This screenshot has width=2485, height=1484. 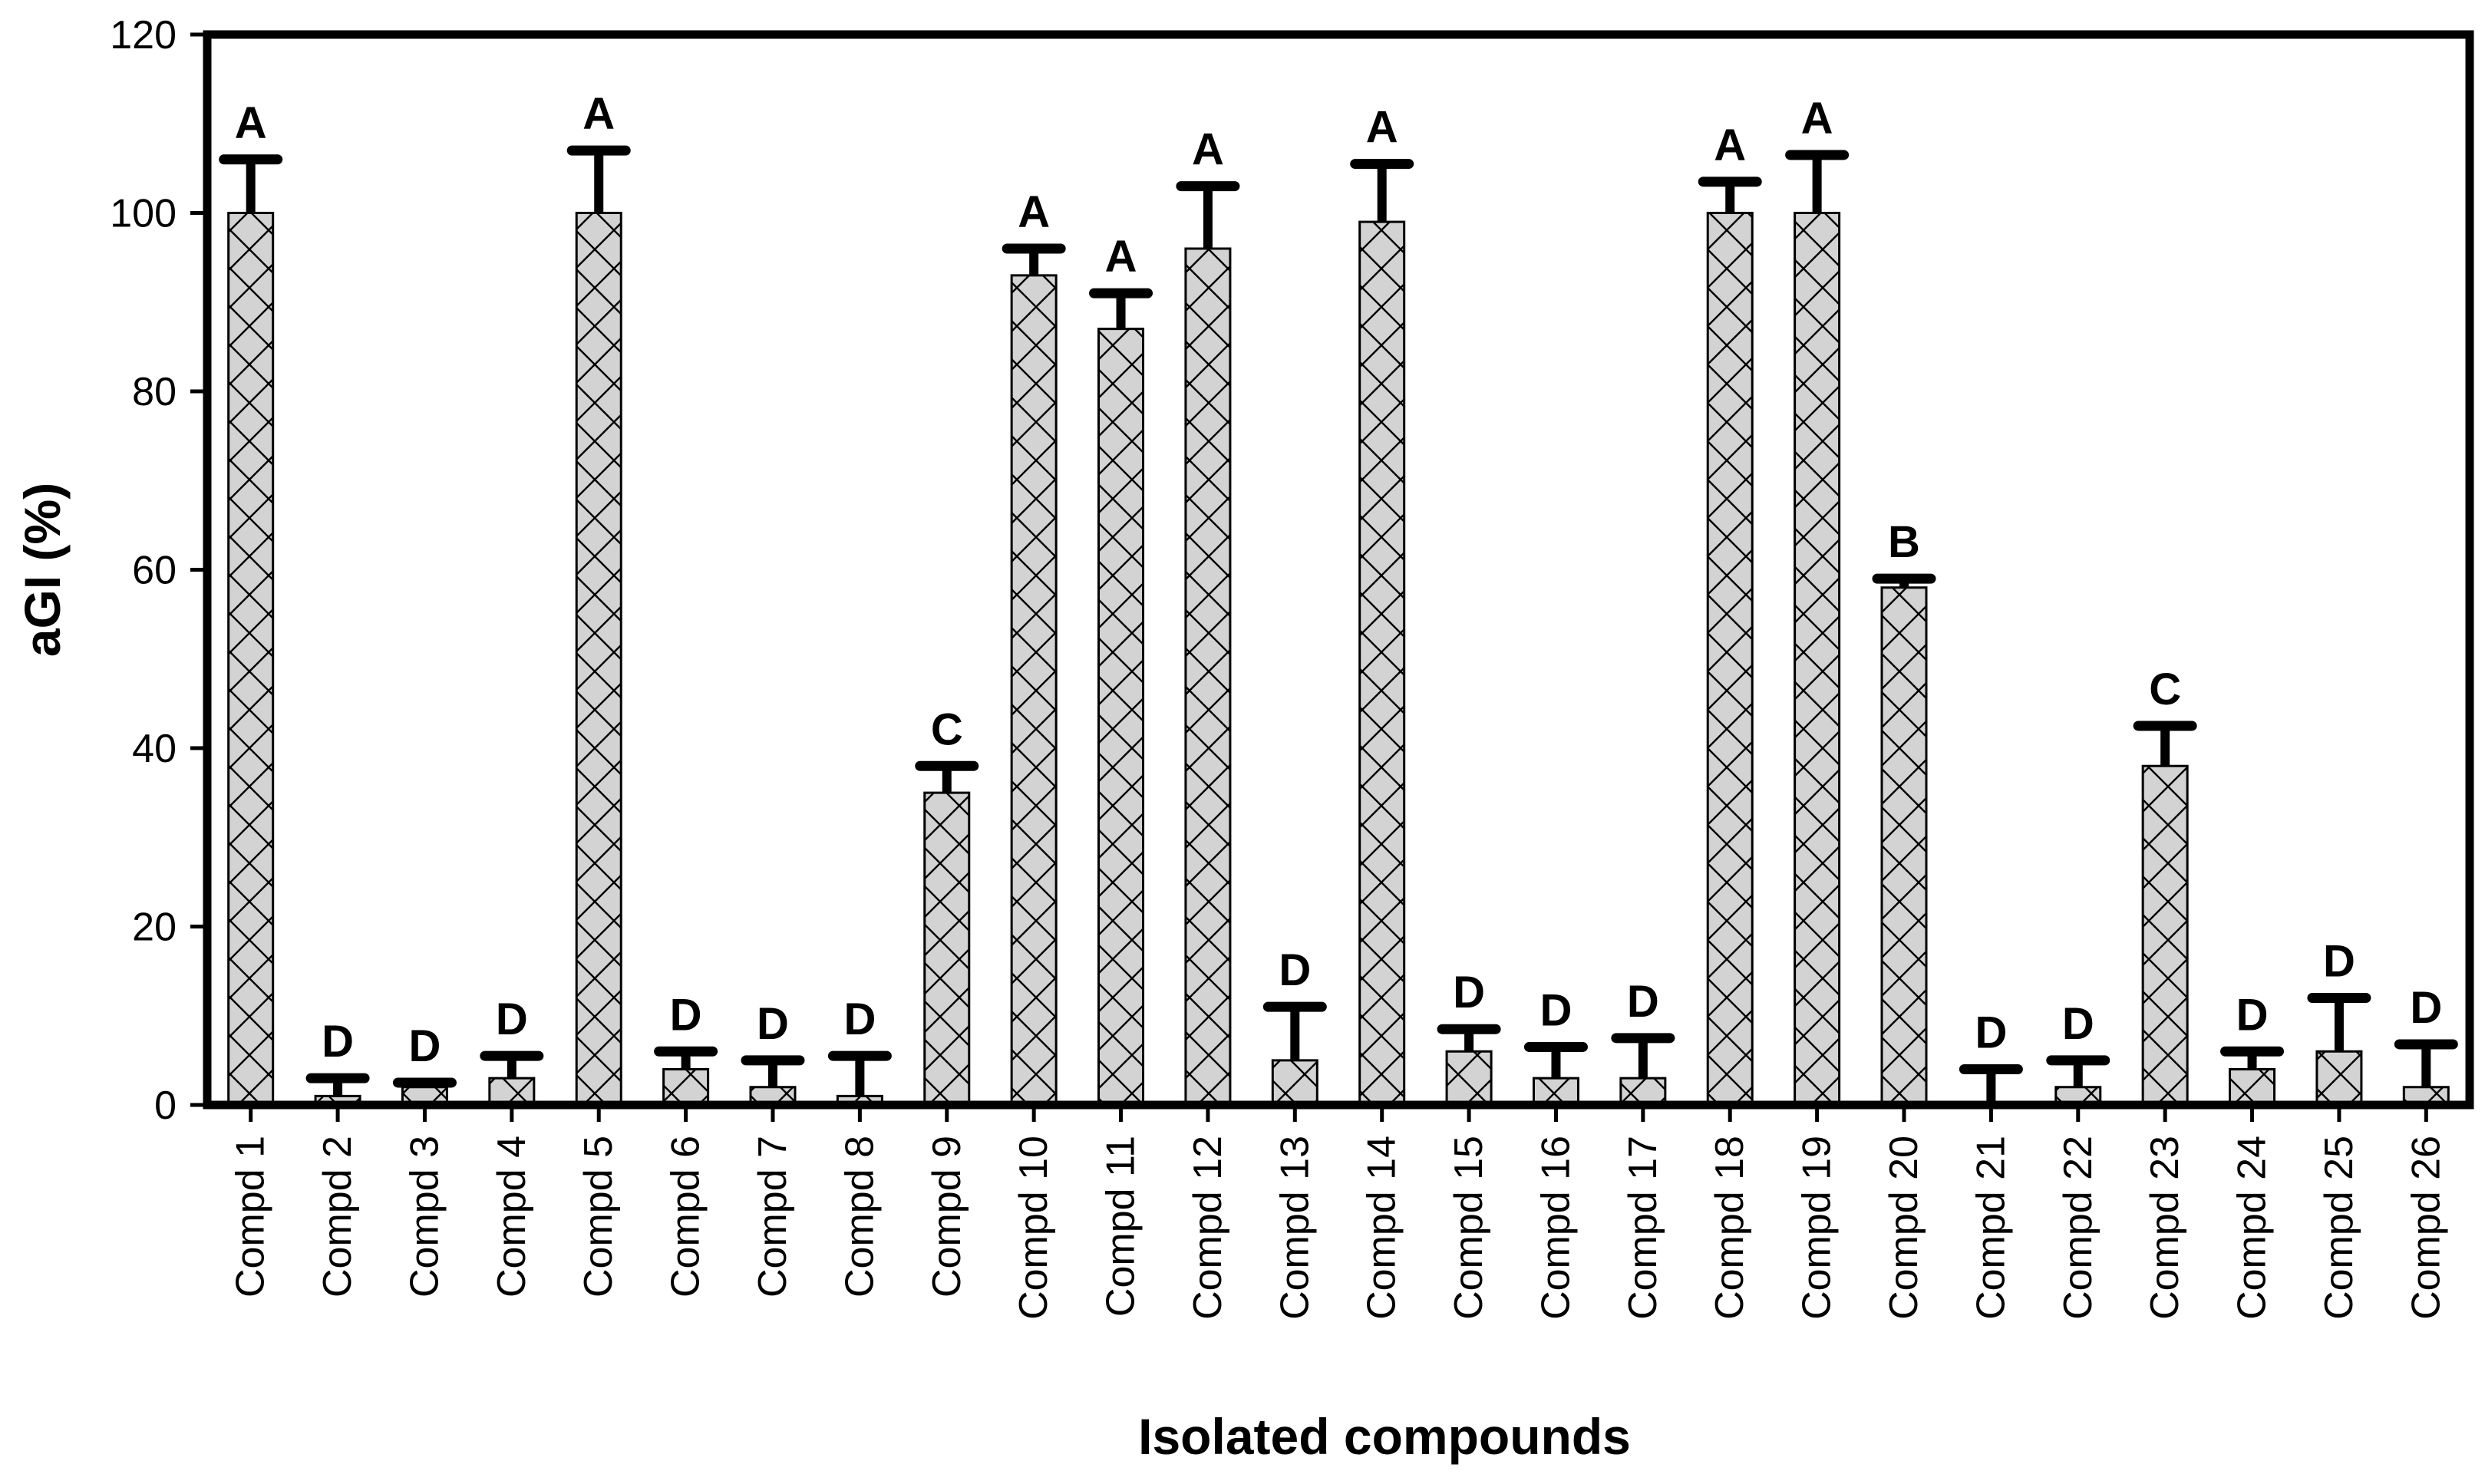 I want to click on x-tick-label: Compd 19, so click(x=1817, y=1228).